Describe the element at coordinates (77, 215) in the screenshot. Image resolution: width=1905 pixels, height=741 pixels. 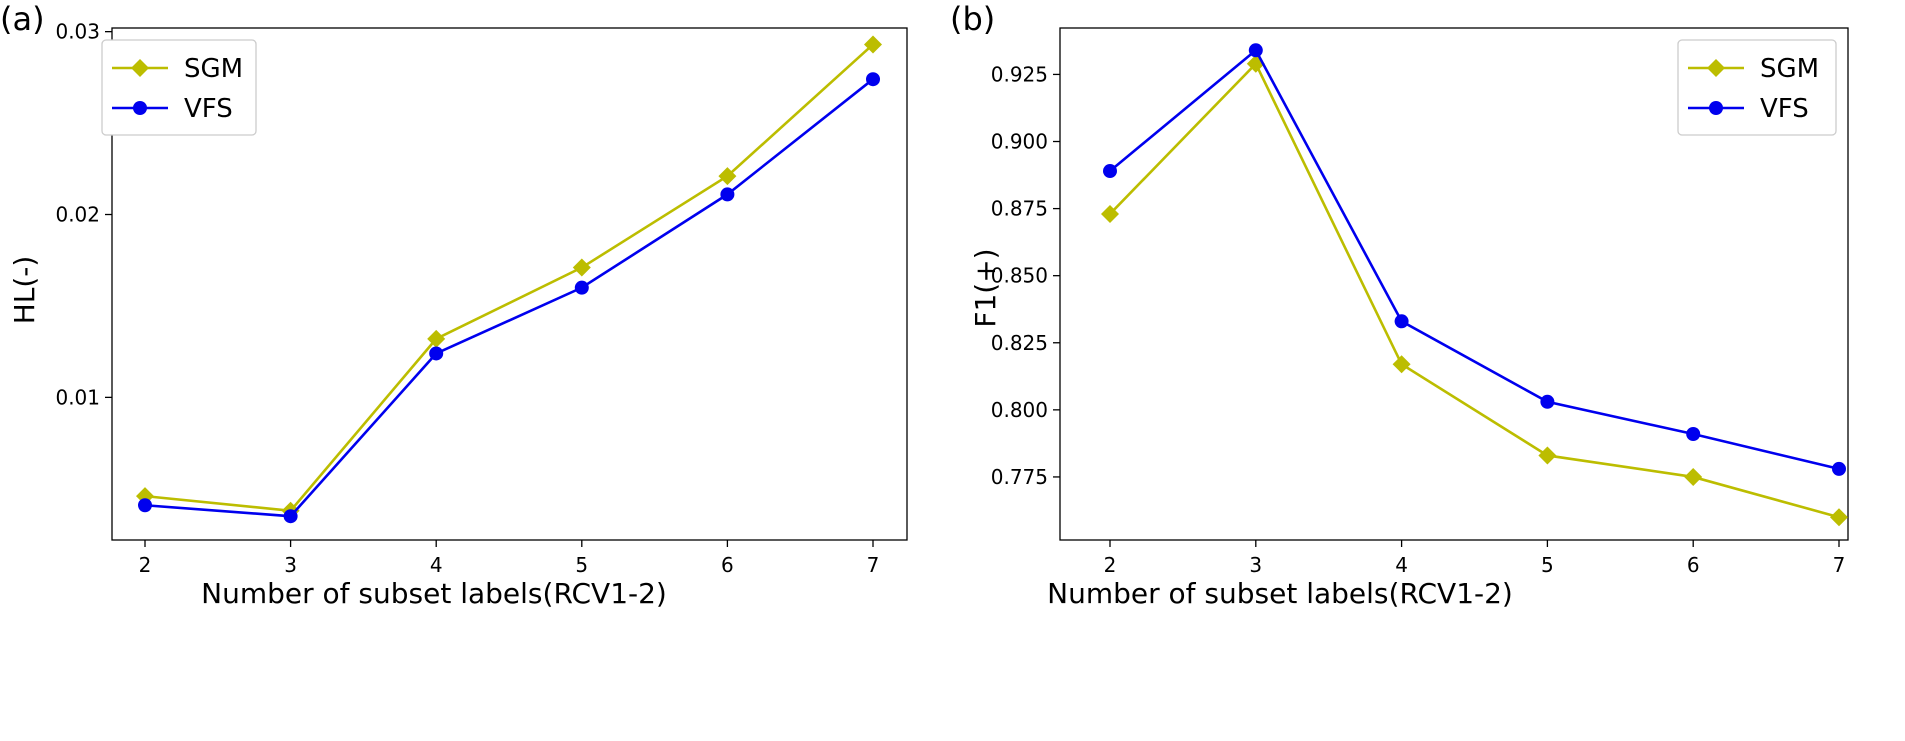
I see `y-tick-label: 0.02` at that location.